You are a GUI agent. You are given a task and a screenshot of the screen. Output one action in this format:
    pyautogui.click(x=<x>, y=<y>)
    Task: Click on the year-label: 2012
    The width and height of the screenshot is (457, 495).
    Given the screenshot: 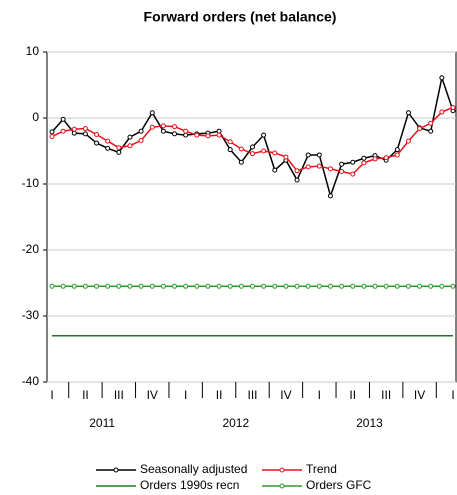 What is the action you would take?
    pyautogui.click(x=235, y=423)
    